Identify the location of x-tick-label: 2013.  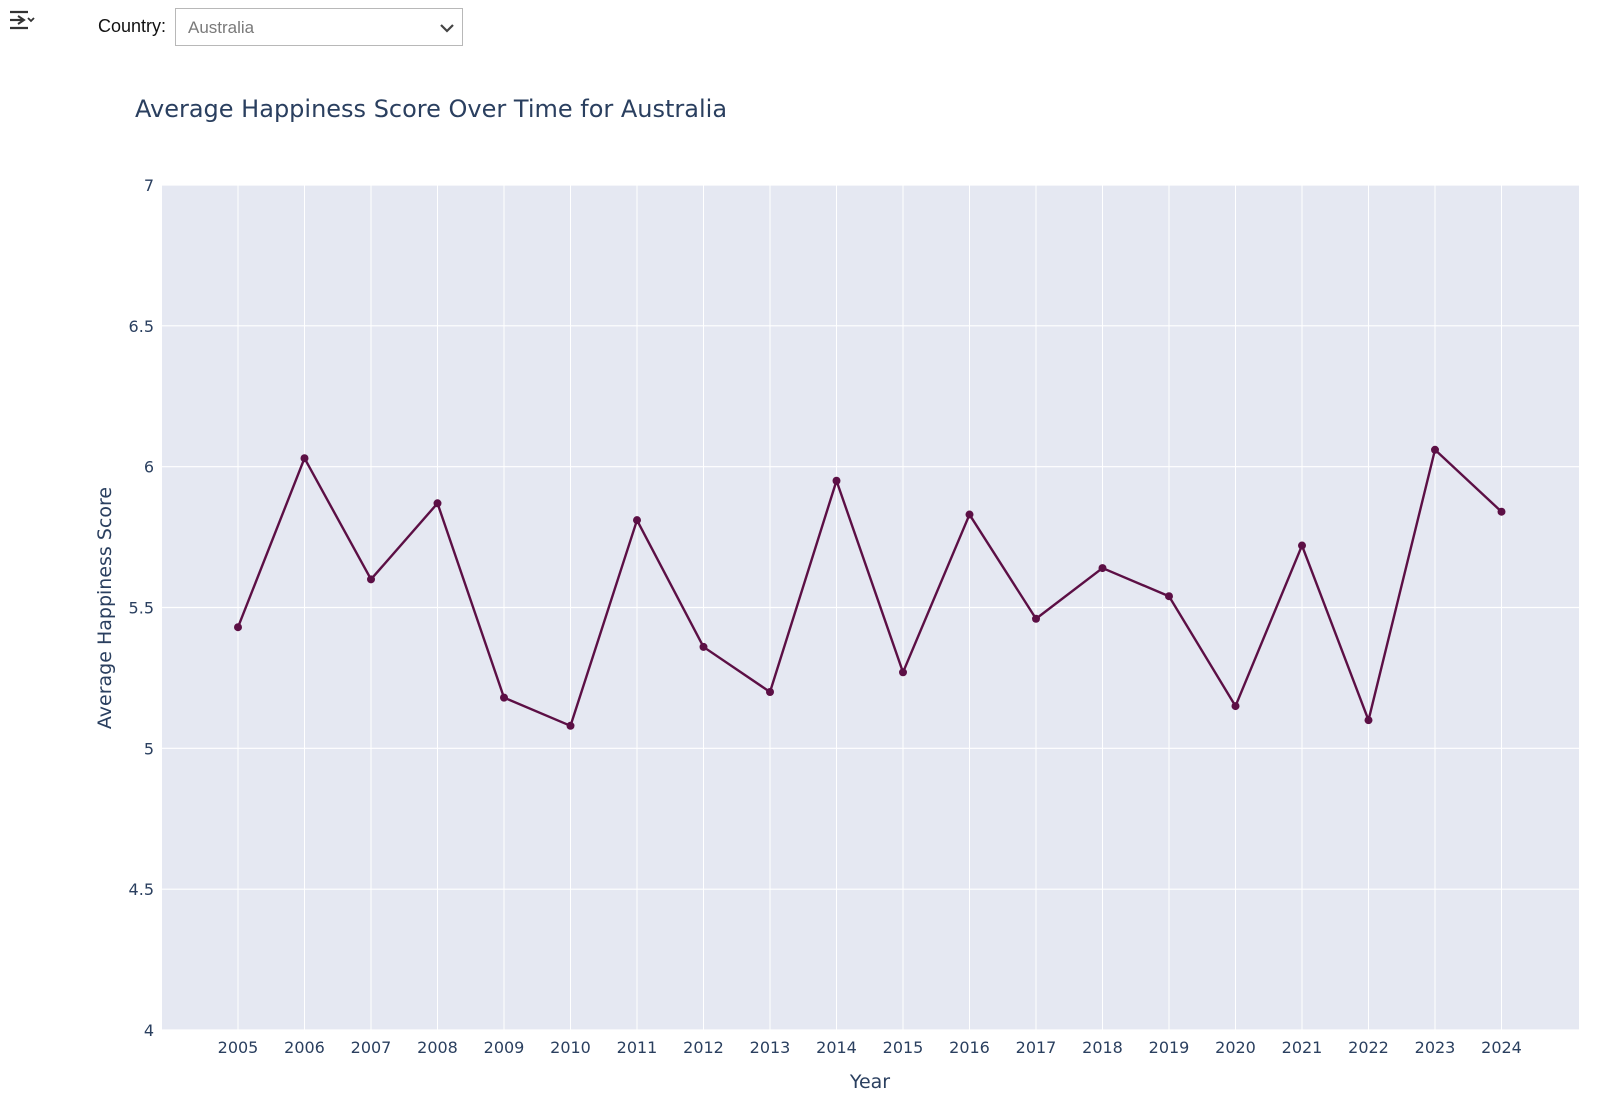
(770, 1047).